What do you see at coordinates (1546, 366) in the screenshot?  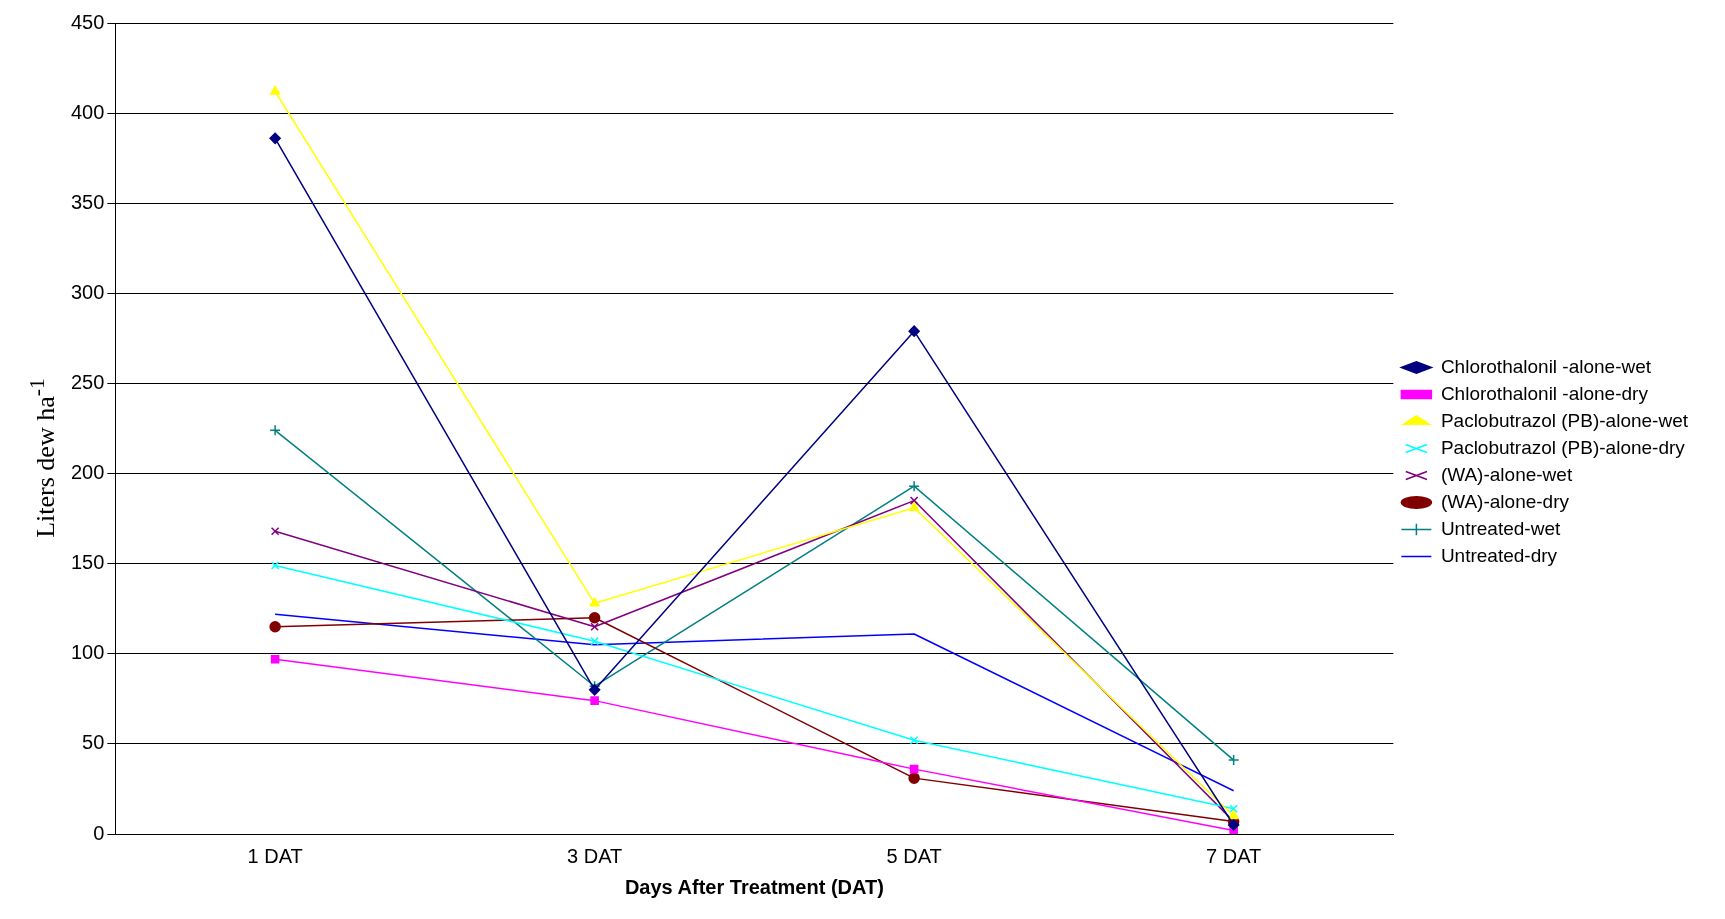 I see `legend-label: Chlorothalonil -alone-wet` at bounding box center [1546, 366].